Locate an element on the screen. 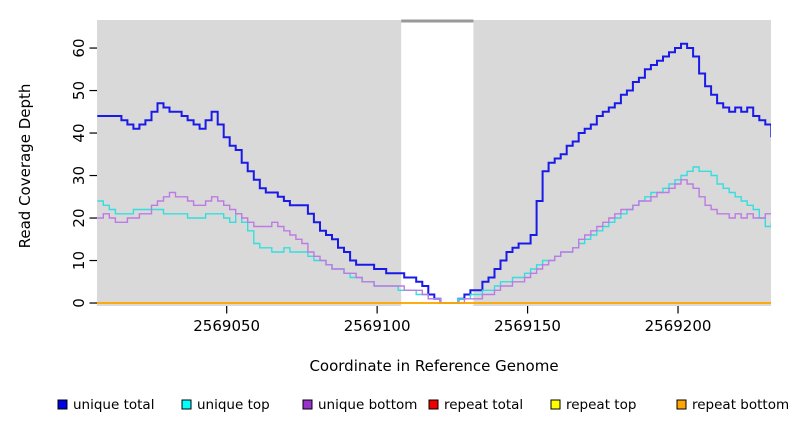  legend-item-repeat-bottom: repeat bottom is located at coordinates (732, 405).